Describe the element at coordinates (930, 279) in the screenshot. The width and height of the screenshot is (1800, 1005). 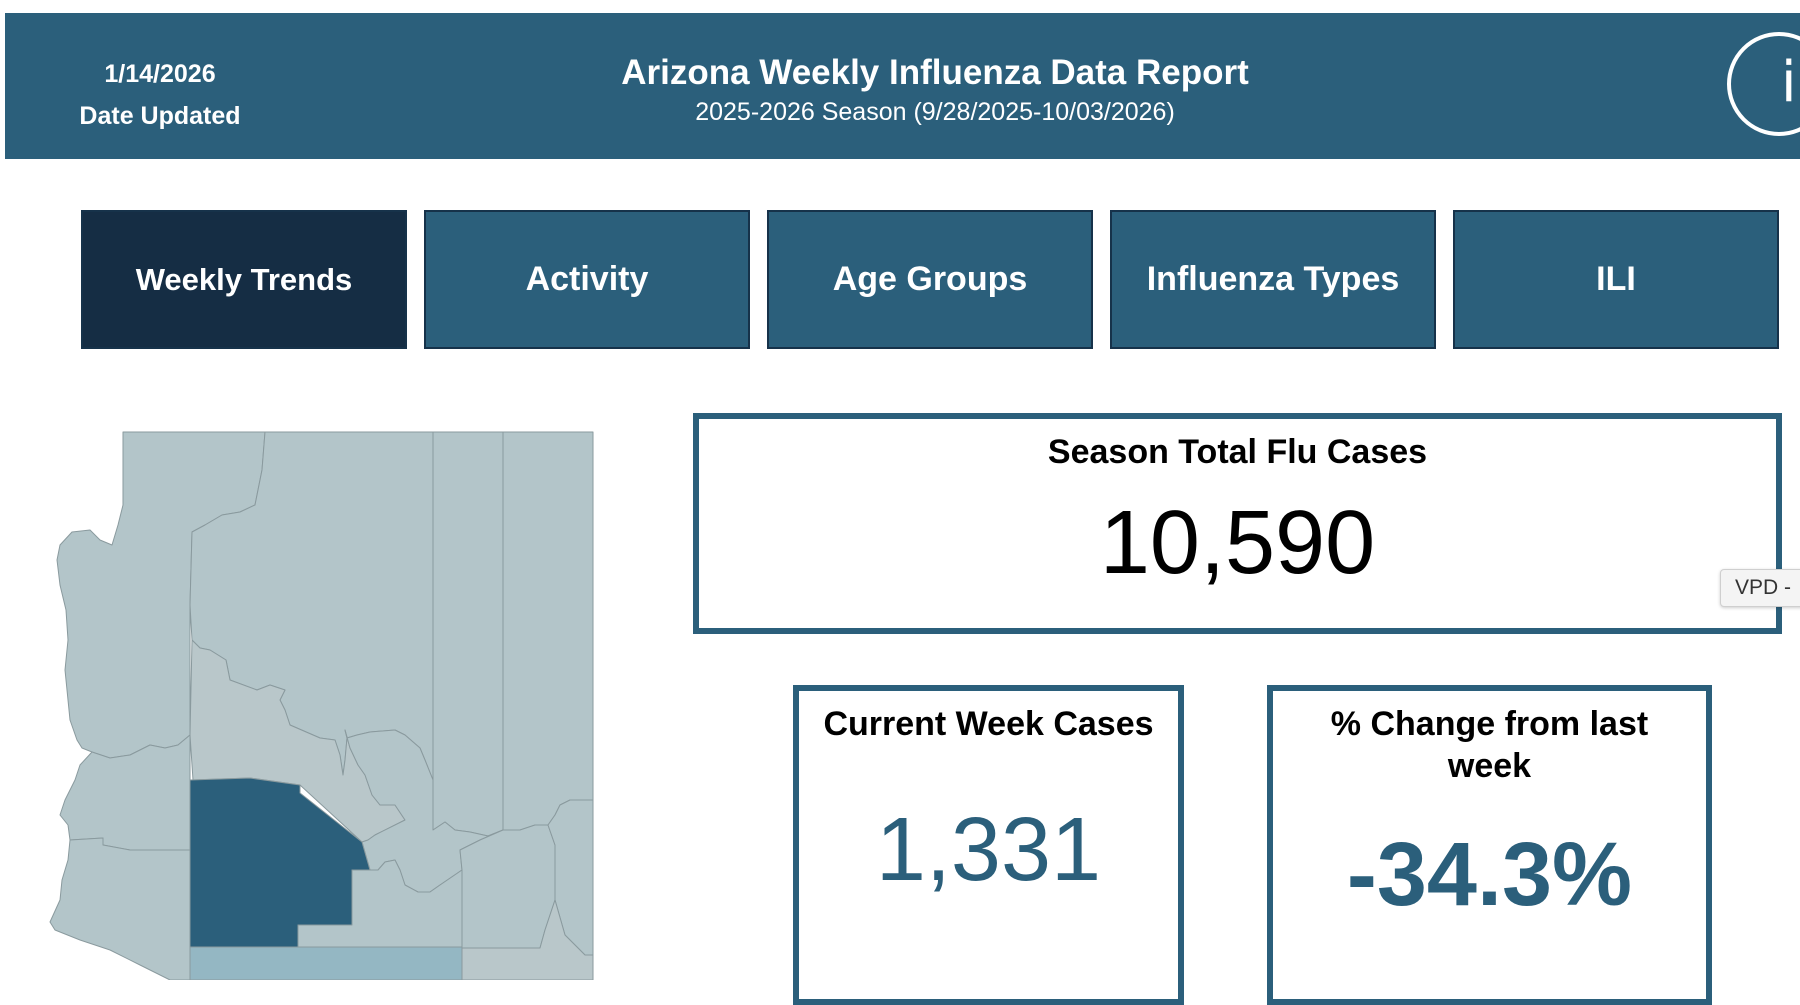
I see `tab-age-groups: Age Groups` at that location.